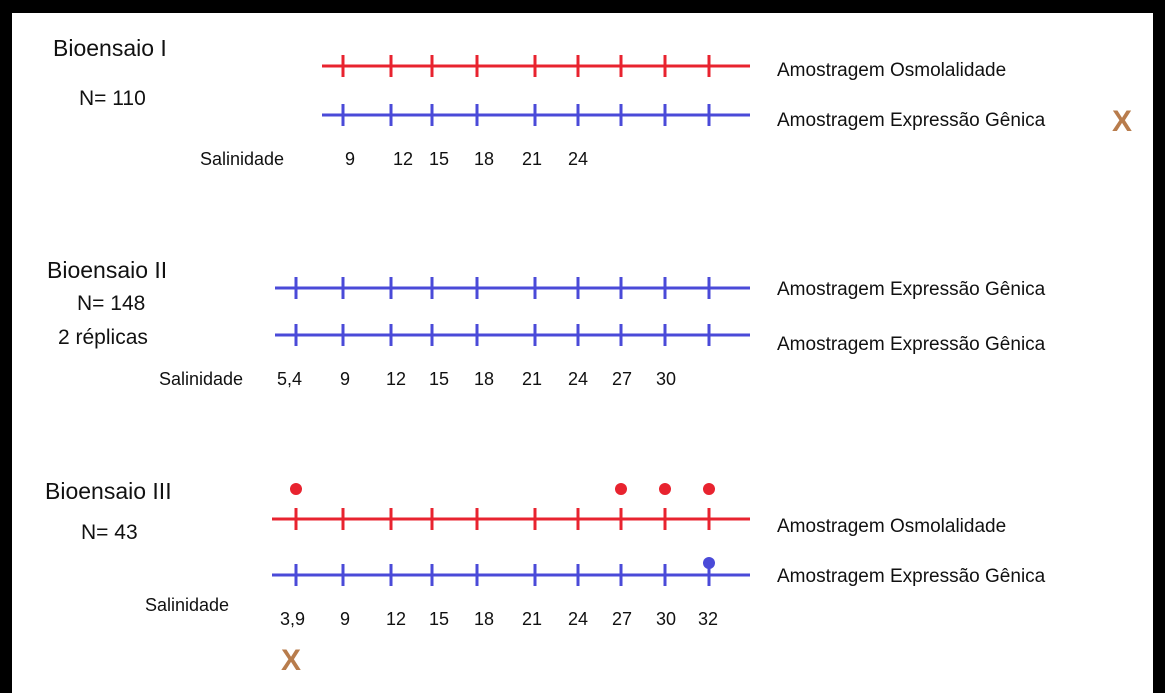  What do you see at coordinates (111, 303) in the screenshot?
I see `bioassay-subtitle: N= 148` at bounding box center [111, 303].